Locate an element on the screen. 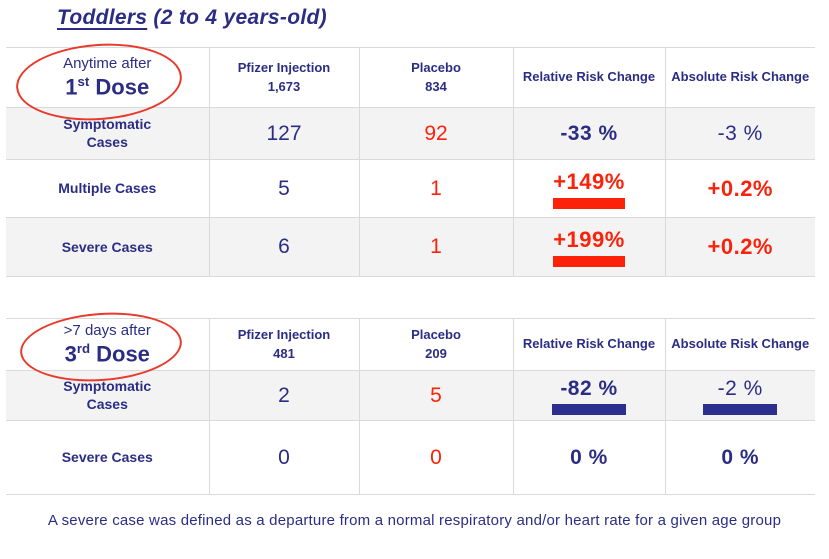 Image resolution: width=829 pixels, height=559 pixels. cell-relative-risk: -82 % is located at coordinates (588, 395).